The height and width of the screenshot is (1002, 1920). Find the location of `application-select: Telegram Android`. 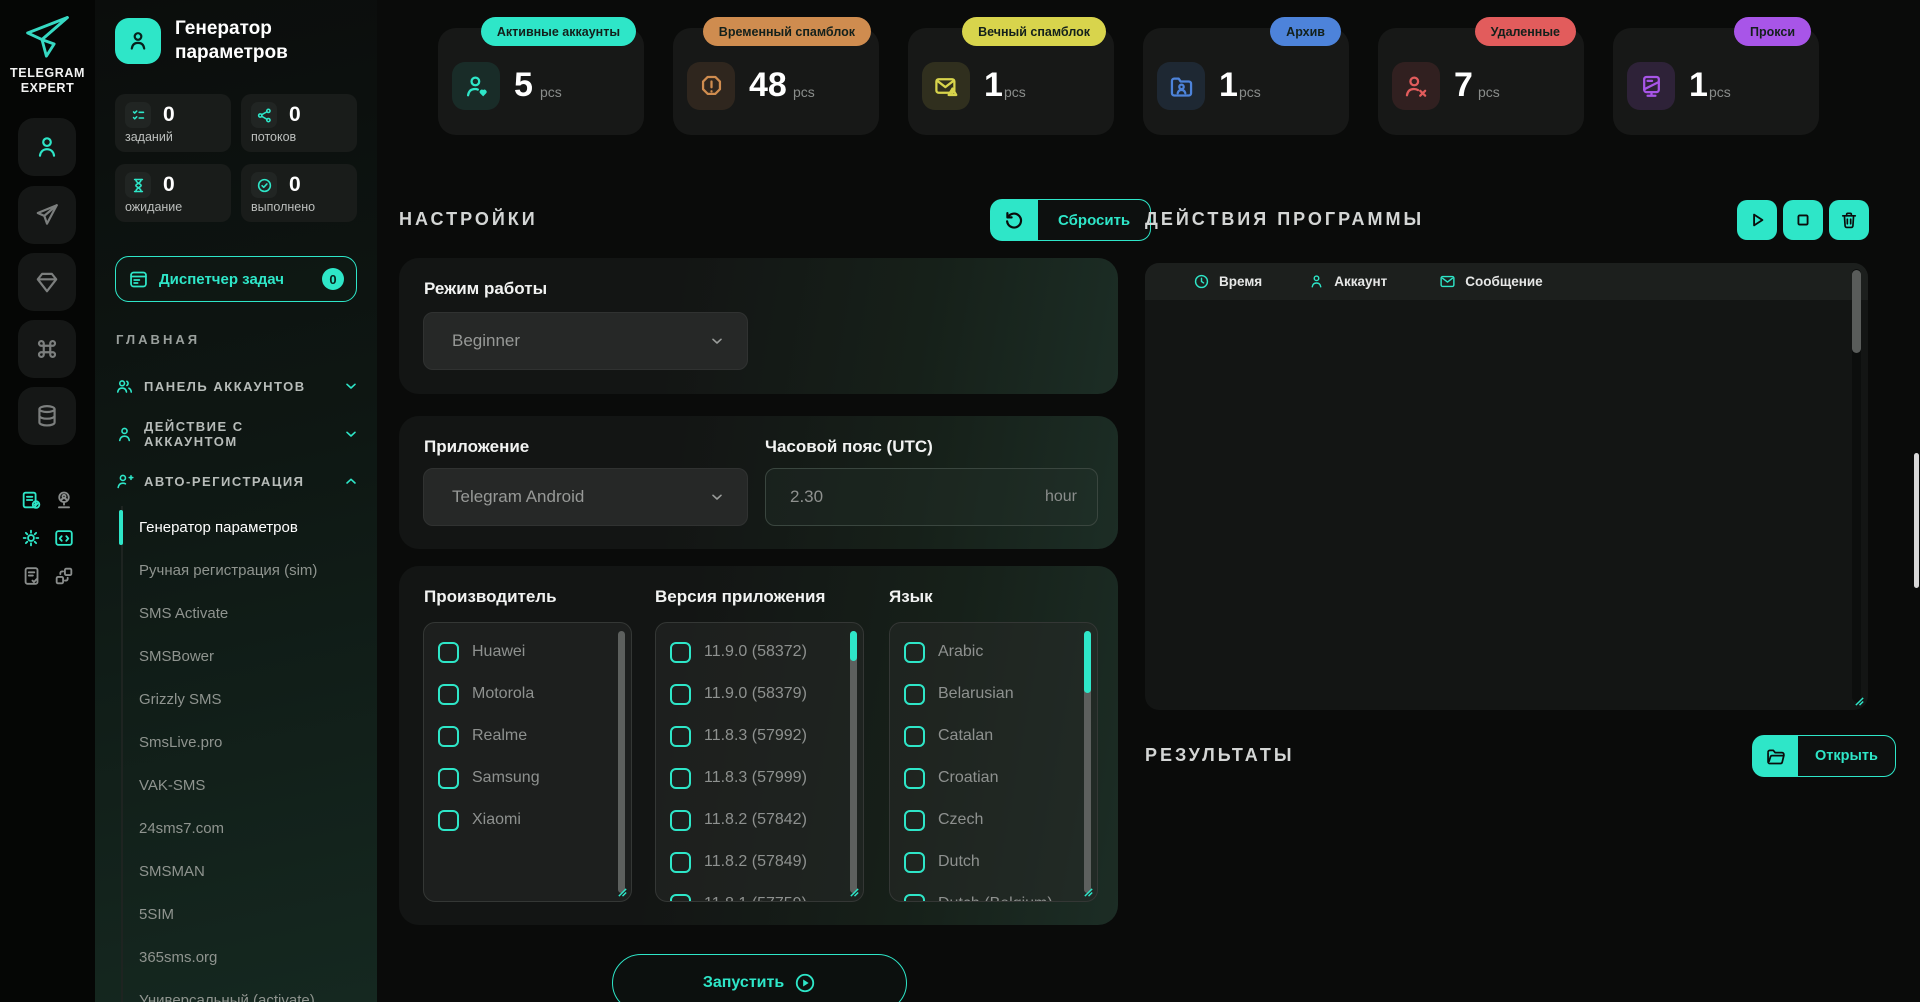

application-select: Telegram Android is located at coordinates (585, 497).